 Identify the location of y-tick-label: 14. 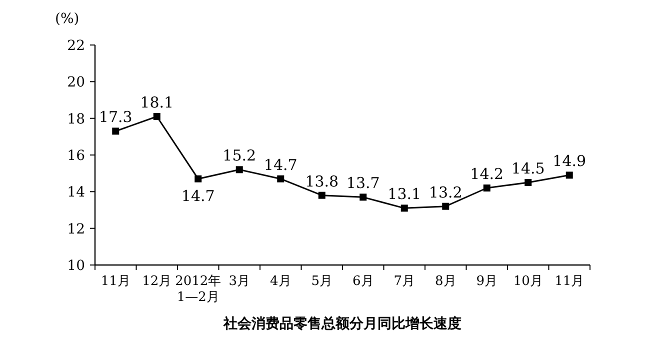
(76, 192).